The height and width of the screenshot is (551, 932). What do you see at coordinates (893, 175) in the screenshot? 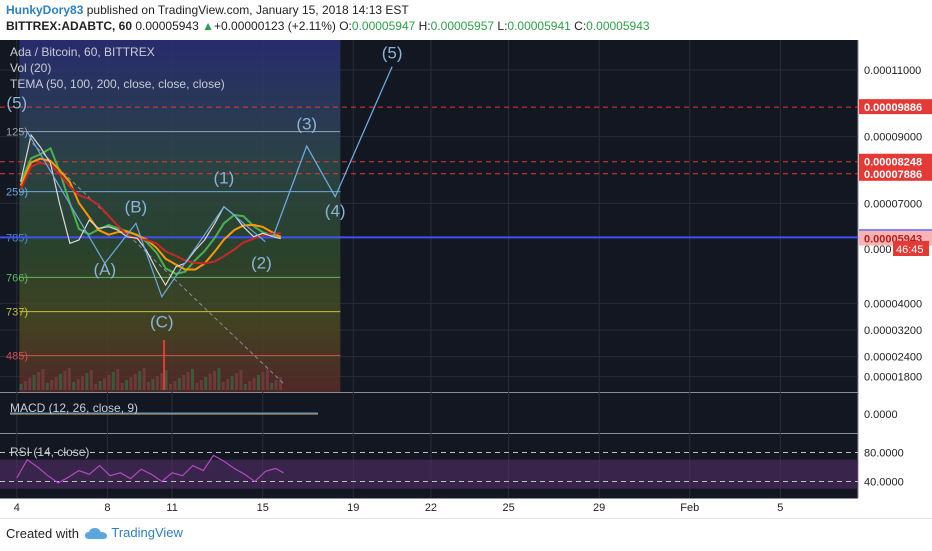
I see `price-label: 0.00007886` at bounding box center [893, 175].